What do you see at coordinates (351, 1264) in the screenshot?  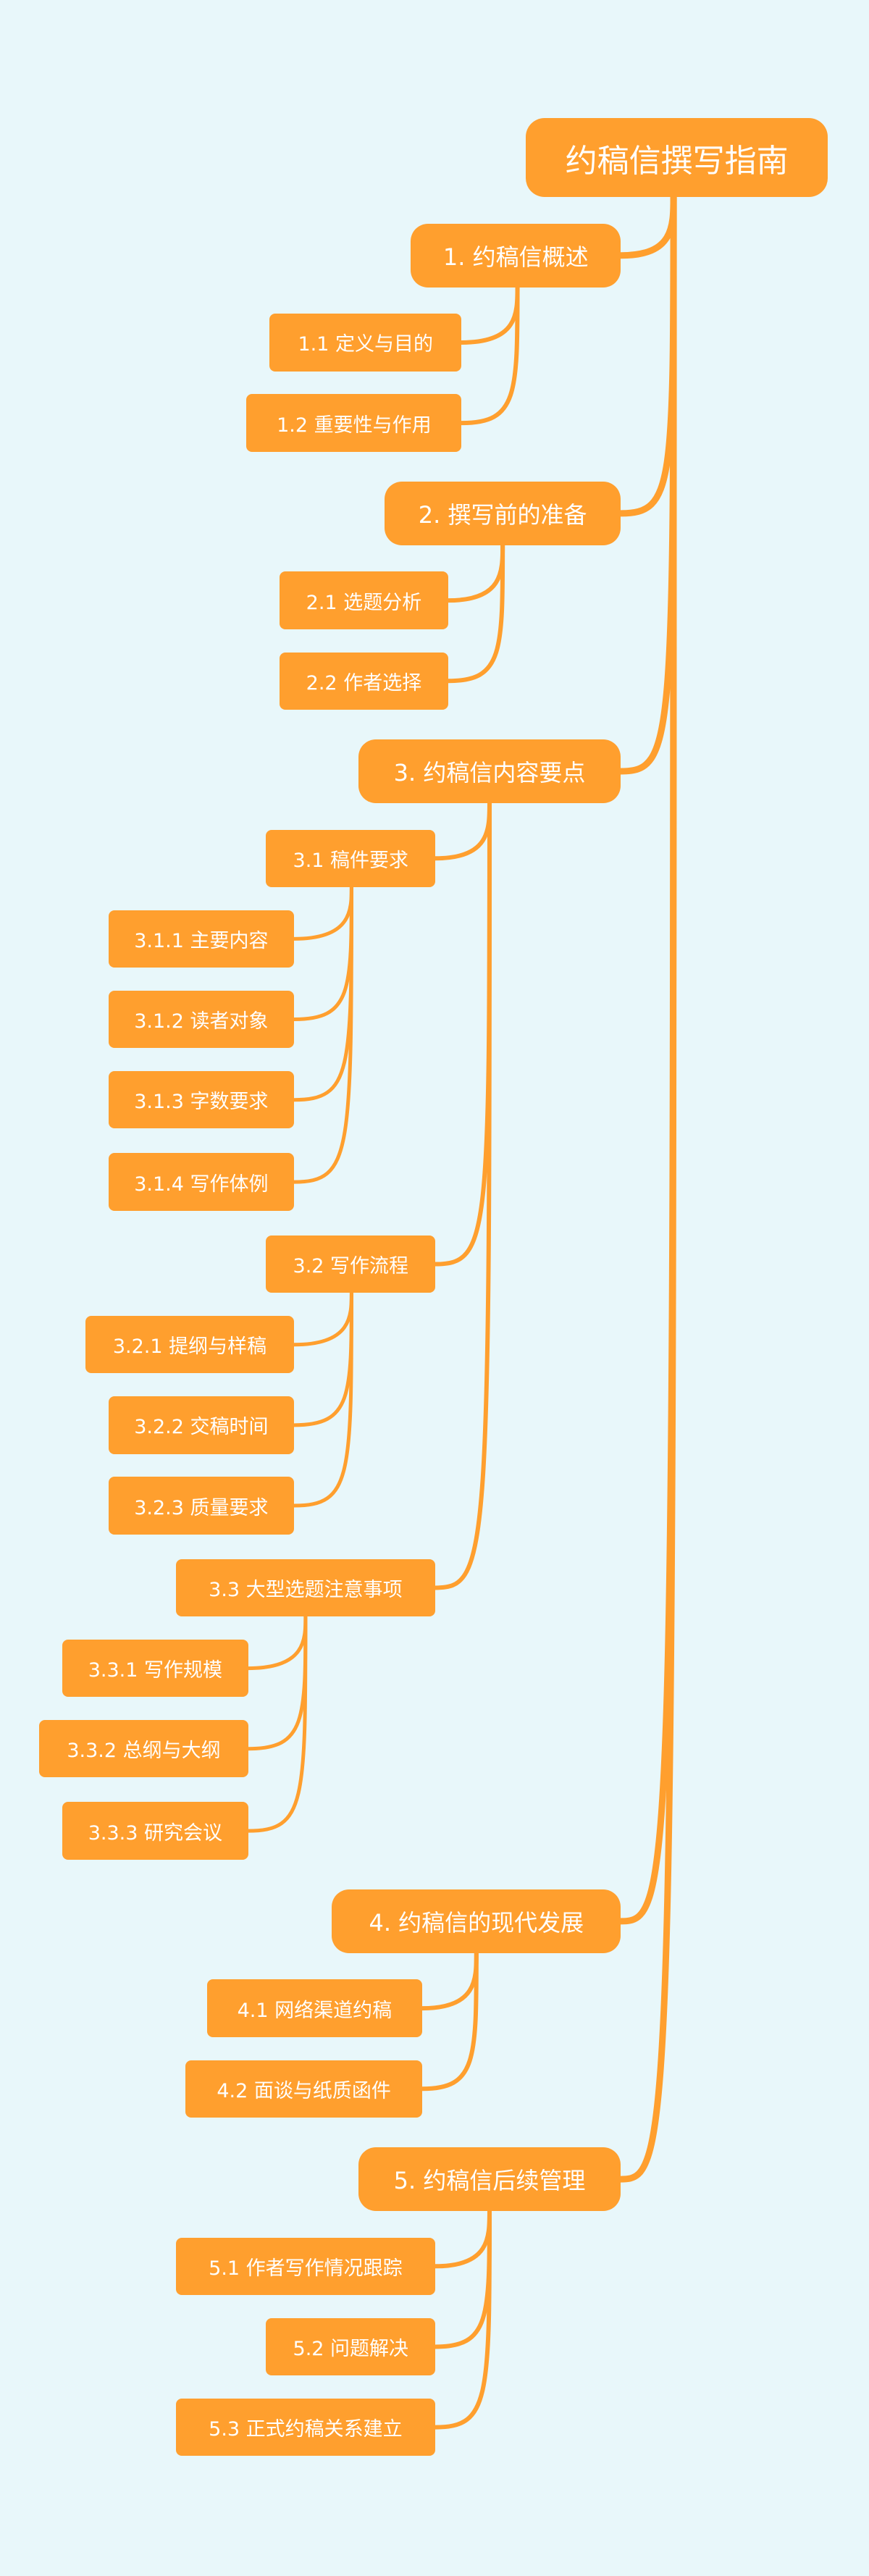 I see `subsection-node-3-2: 3.2 写作流程` at bounding box center [351, 1264].